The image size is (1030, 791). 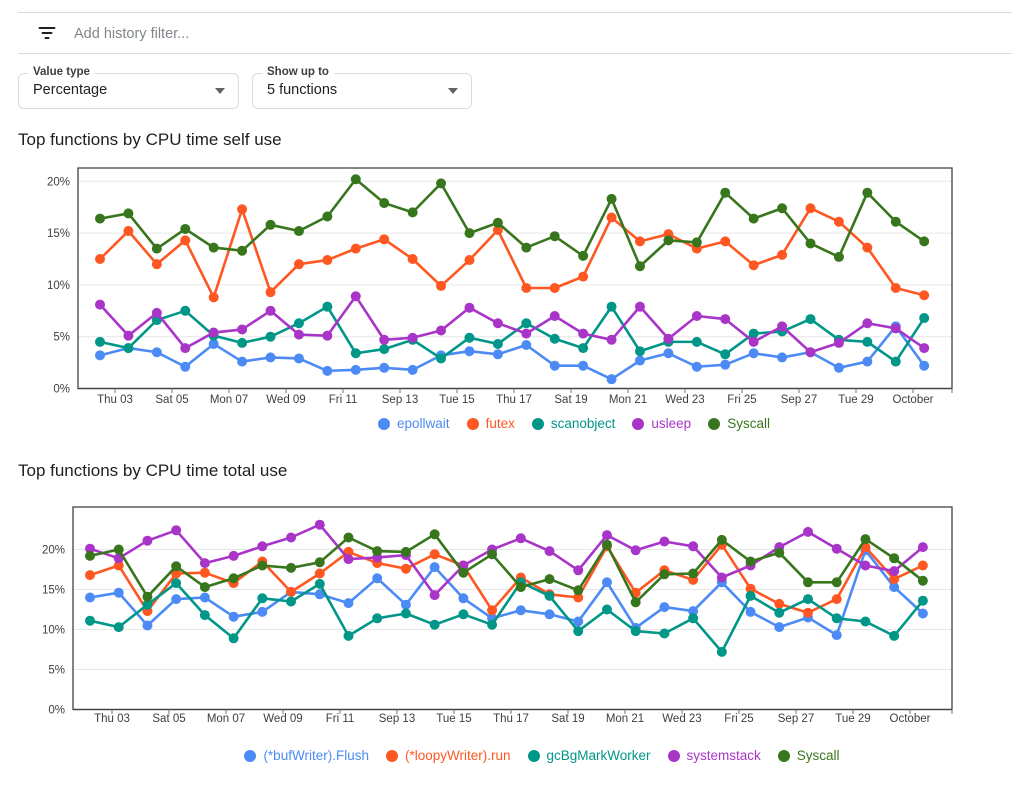 I want to click on legend-label: Syscall, so click(x=818, y=755).